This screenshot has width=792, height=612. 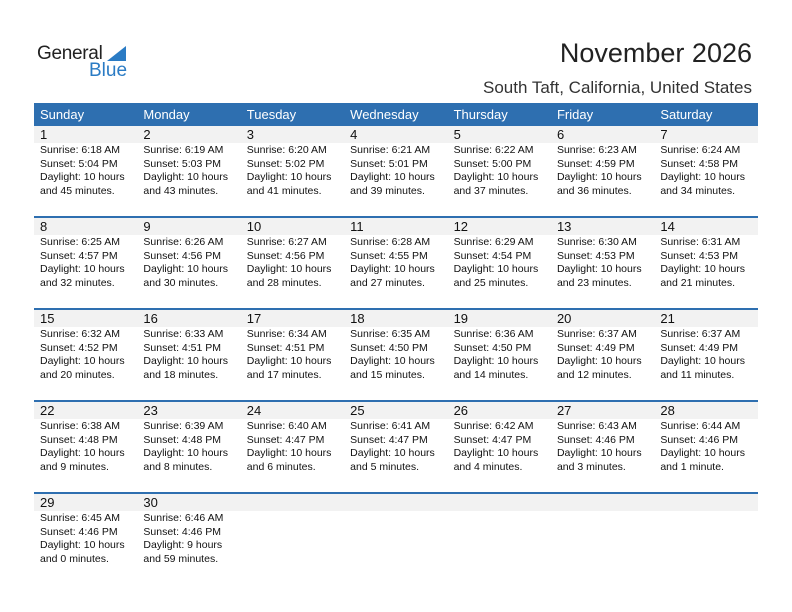 I want to click on day-number: 9, so click(x=147, y=226).